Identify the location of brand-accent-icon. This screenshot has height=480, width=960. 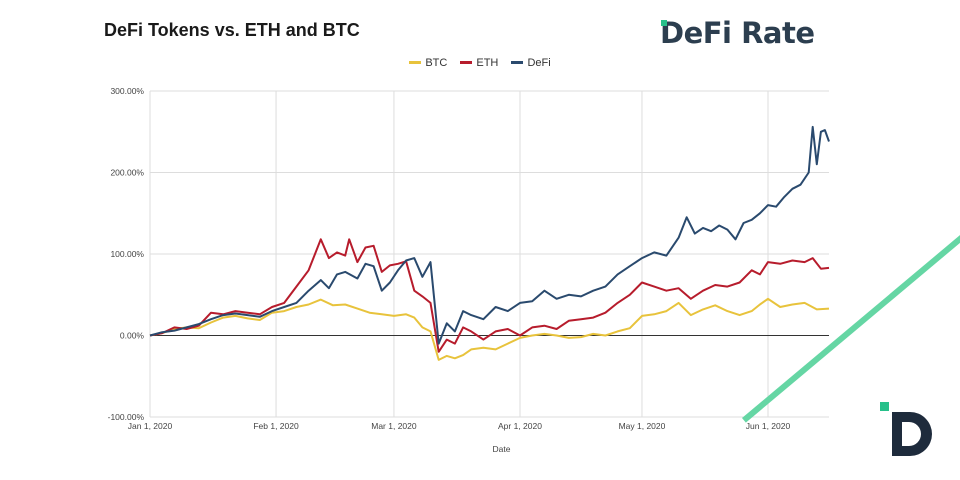
(664, 23).